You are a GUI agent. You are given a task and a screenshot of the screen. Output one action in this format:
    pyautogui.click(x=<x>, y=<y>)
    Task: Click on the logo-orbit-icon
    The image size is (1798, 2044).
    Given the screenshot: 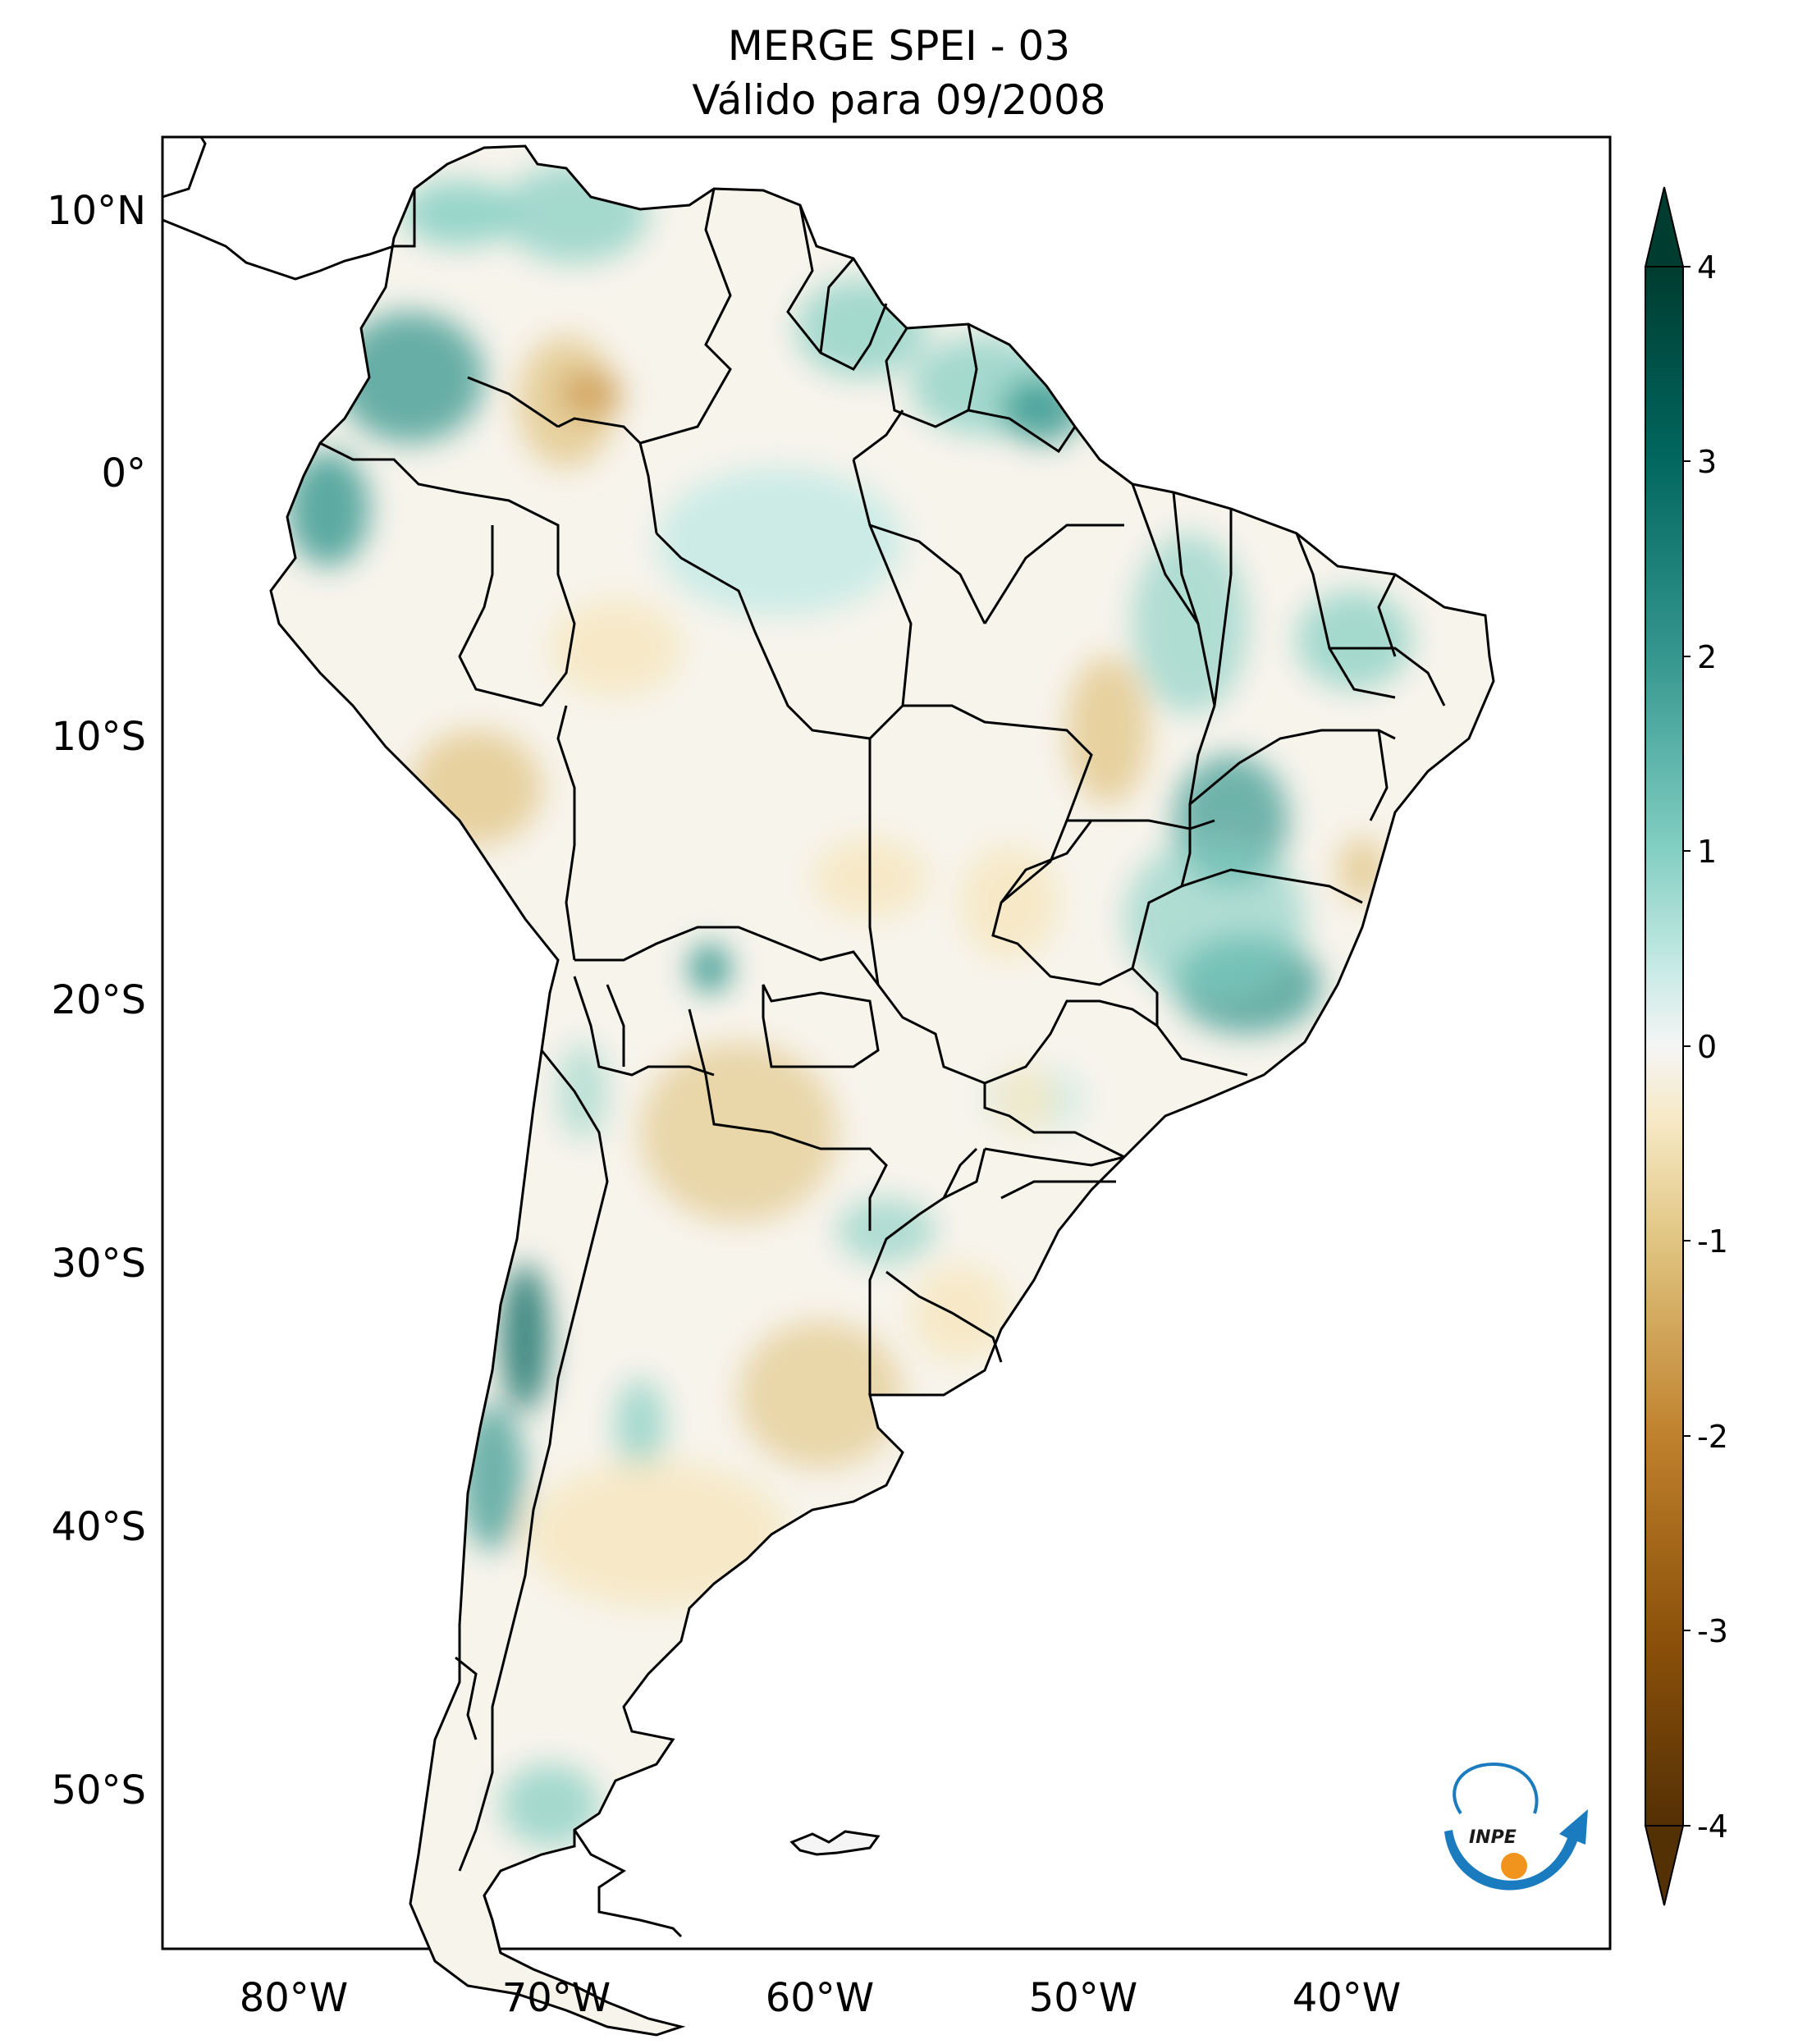 What is the action you would take?
    pyautogui.click(x=1496, y=1788)
    